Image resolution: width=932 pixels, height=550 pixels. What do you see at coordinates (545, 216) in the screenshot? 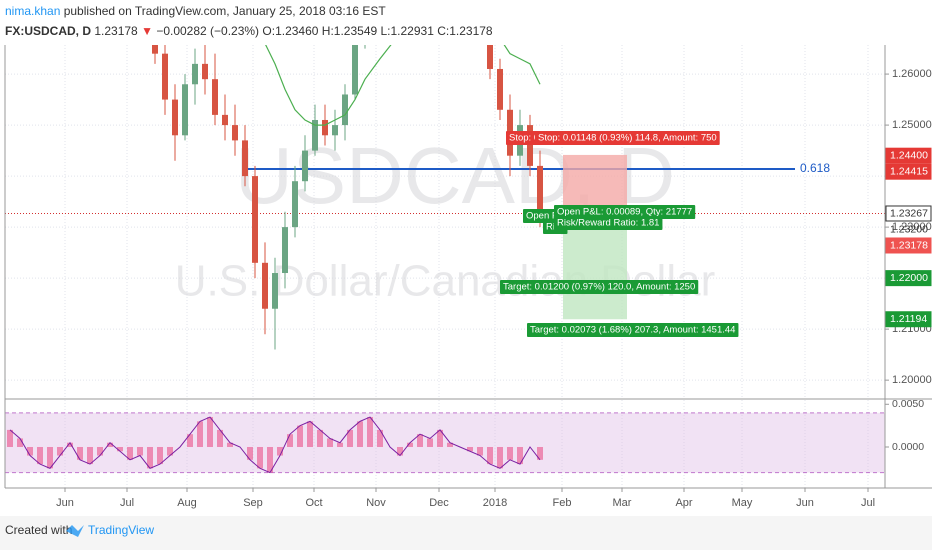
I see `annotation: Open Pa` at bounding box center [545, 216].